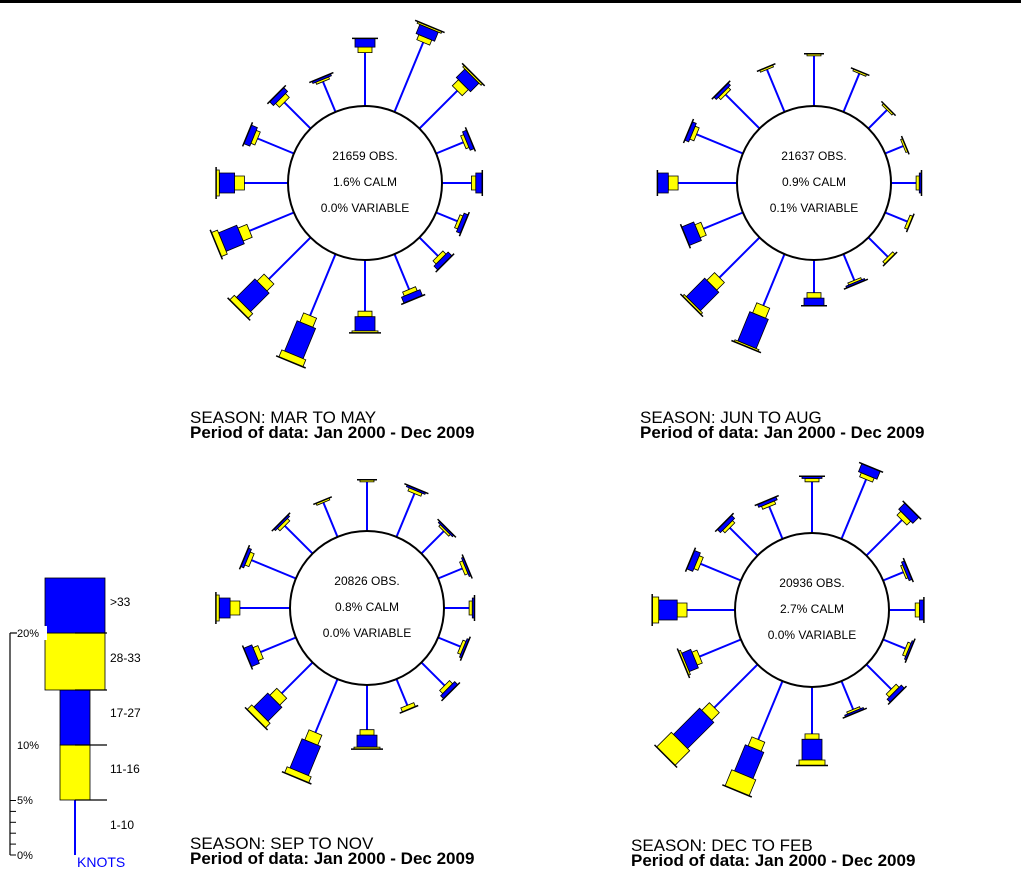 This screenshot has height=881, width=1021. I want to click on obs-count: 20936 OBS., so click(811, 583).